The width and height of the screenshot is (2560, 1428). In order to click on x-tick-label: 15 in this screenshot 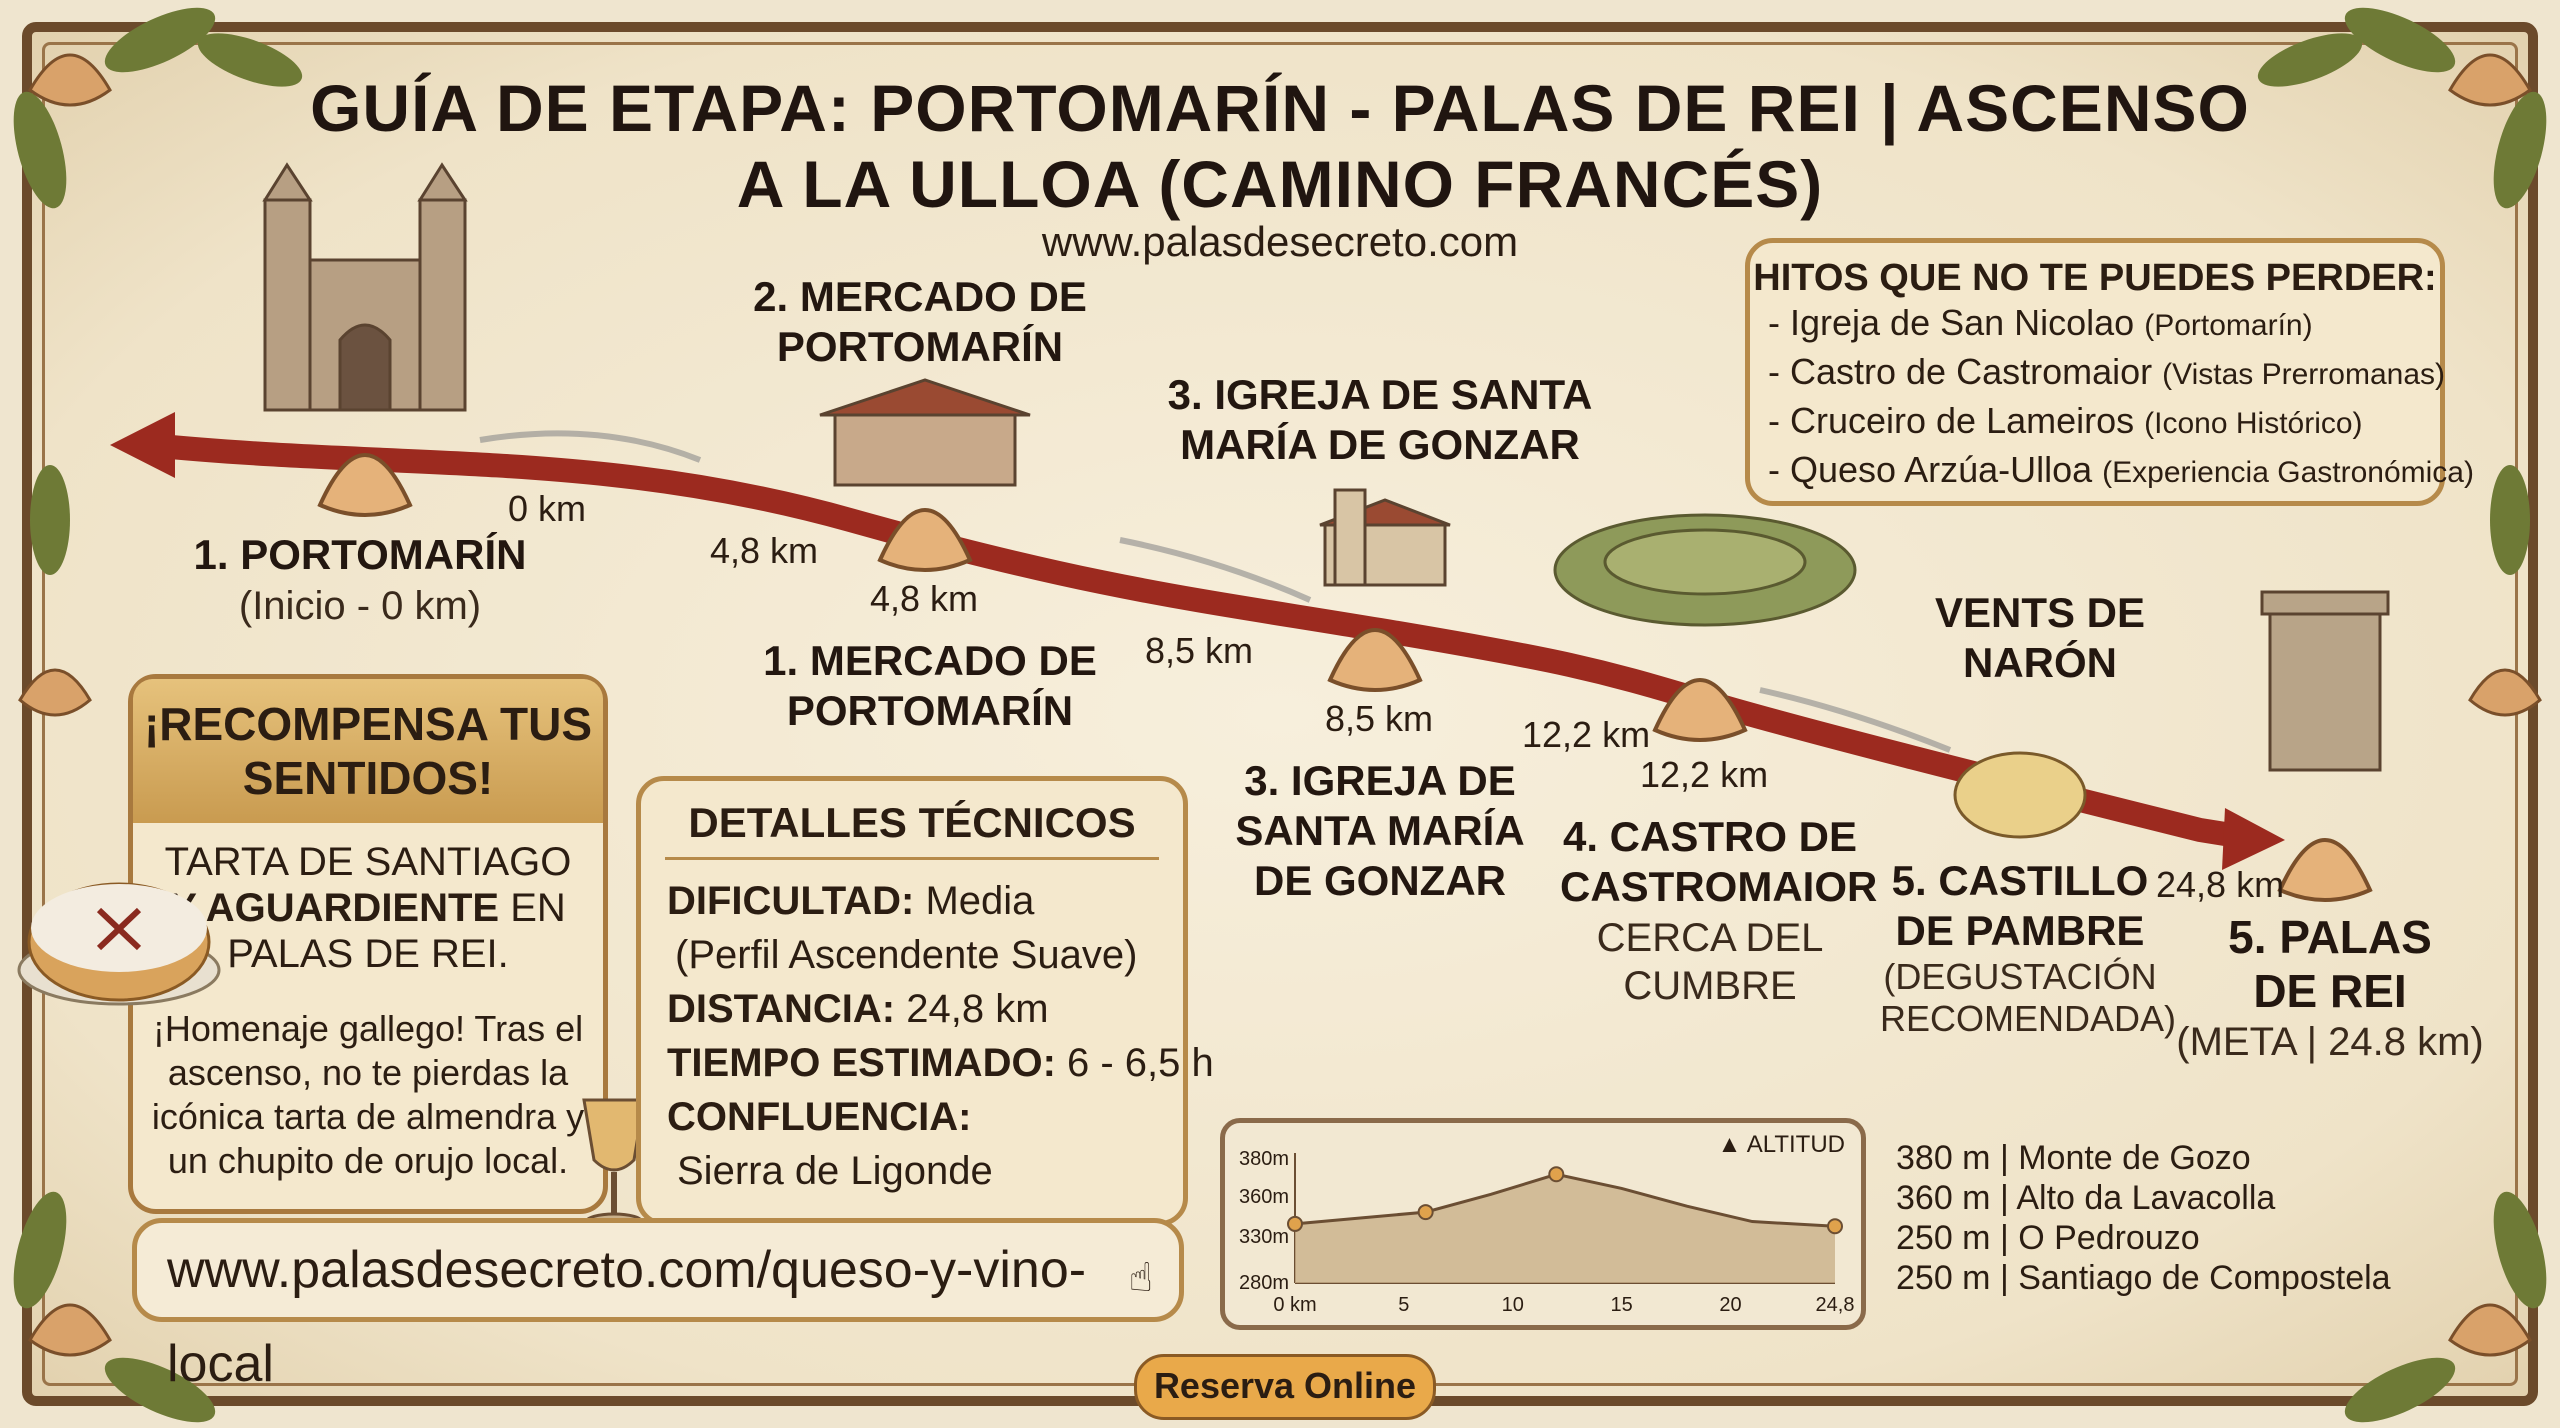, I will do `click(1621, 1305)`.